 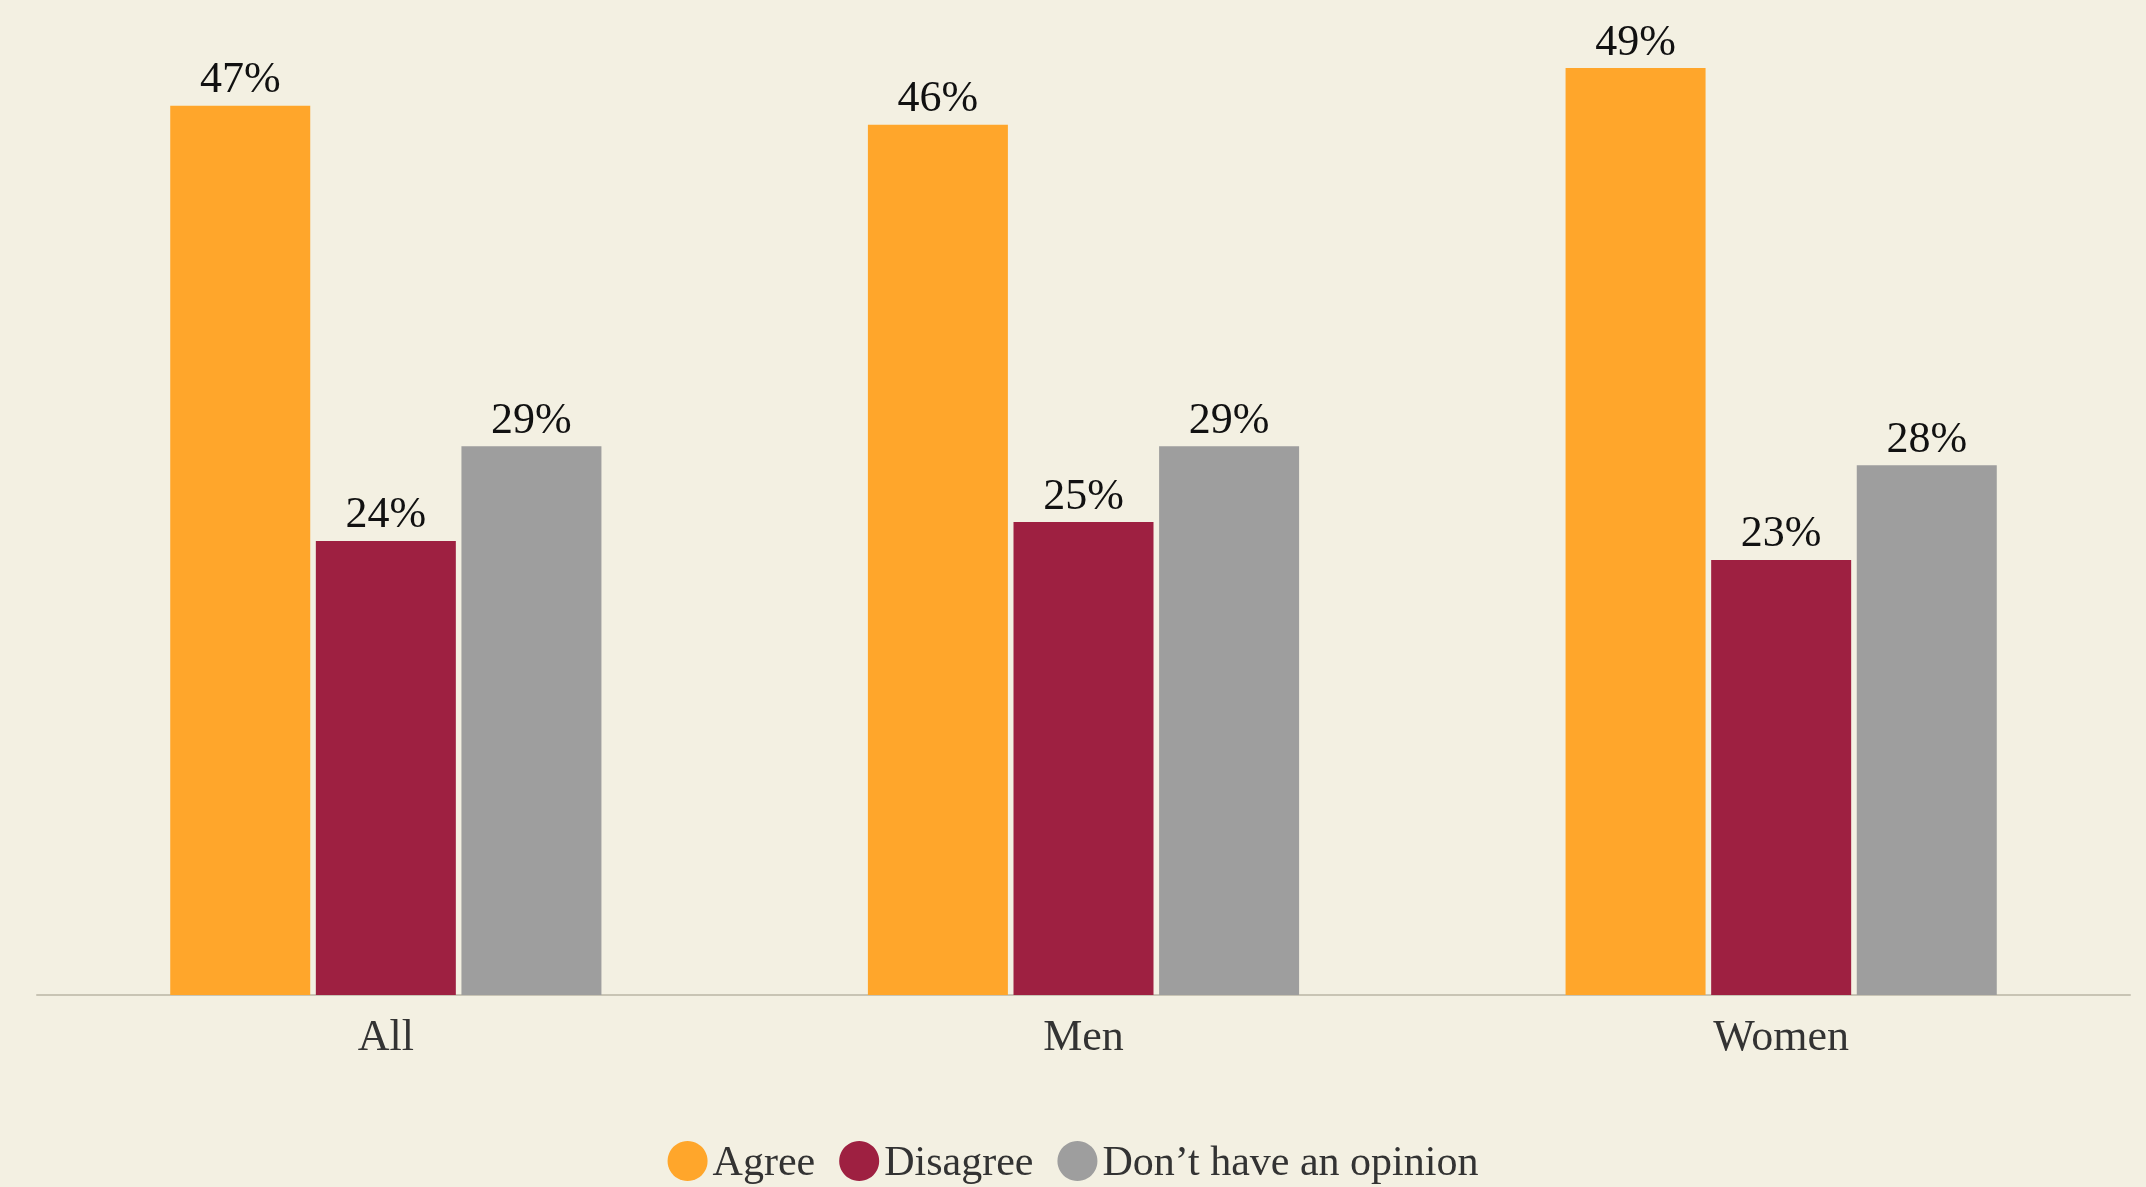 I want to click on legend-label: Agree, so click(x=764, y=1161).